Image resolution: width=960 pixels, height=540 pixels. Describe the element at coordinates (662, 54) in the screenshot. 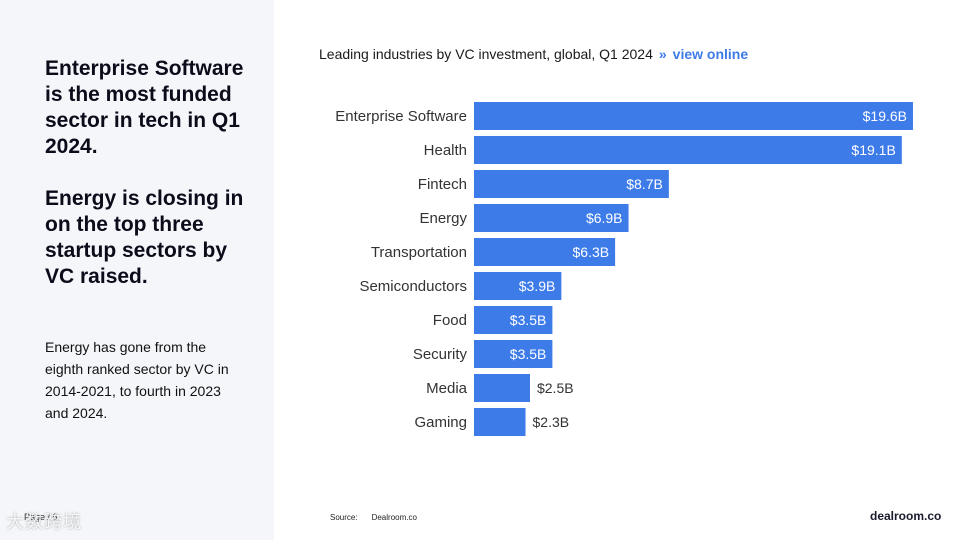

I see `chevron-right-icon: »` at that location.